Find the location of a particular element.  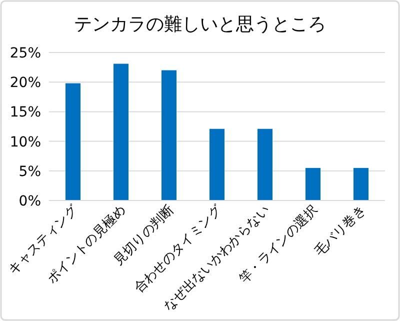

y-tick-label: 20% is located at coordinates (25, 83).